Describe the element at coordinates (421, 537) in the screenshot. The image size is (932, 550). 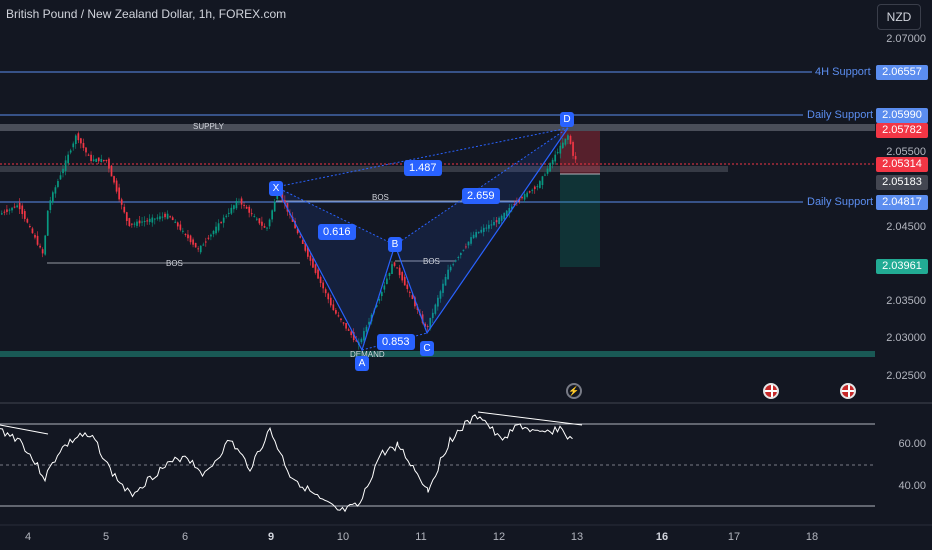
I see `time-tick: 11` at that location.